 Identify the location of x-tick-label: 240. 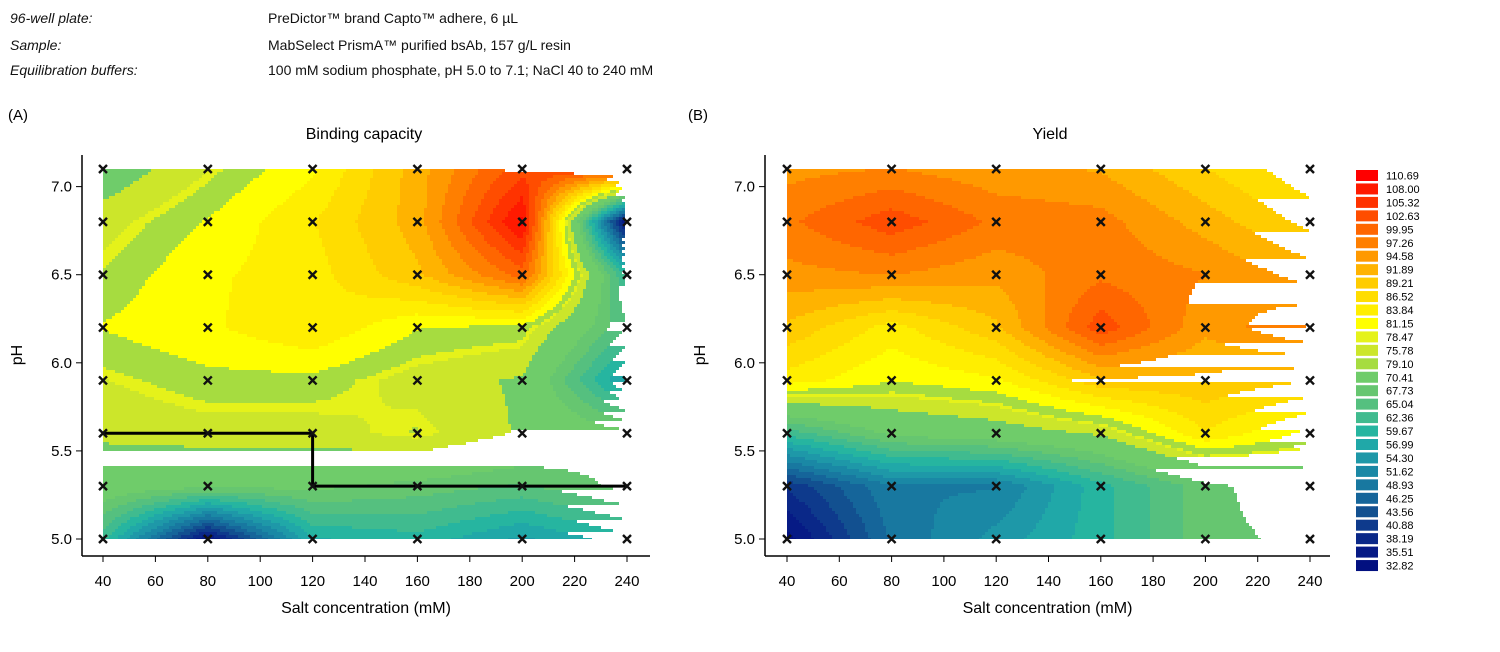
(1309, 581).